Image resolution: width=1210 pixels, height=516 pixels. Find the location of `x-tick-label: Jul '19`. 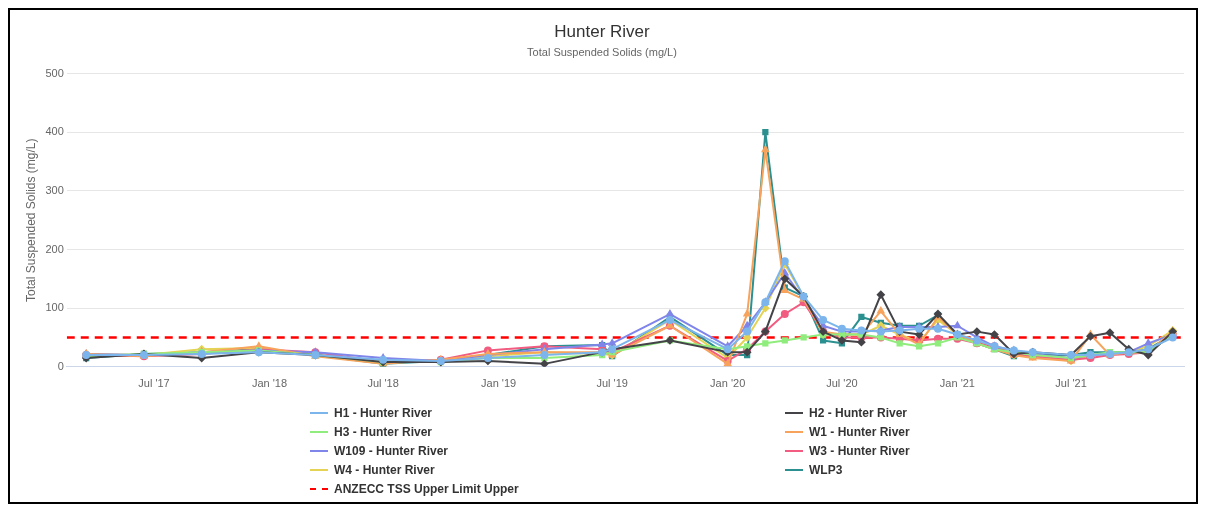

x-tick-label: Jul '19 is located at coordinates (612, 383).